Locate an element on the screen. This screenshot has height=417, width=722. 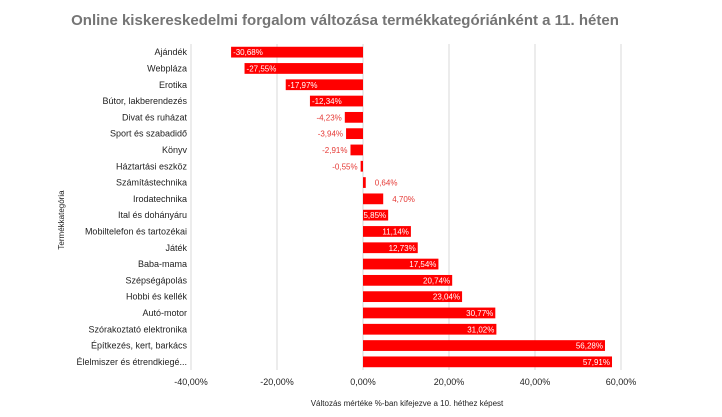
category-label: Számítástechnika is located at coordinates (151, 183).